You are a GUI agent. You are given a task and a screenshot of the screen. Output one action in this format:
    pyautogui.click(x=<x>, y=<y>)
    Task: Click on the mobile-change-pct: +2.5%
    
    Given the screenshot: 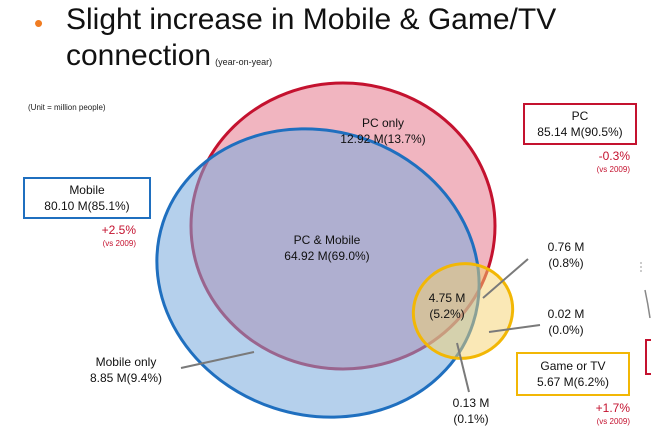 What is the action you would take?
    pyautogui.click(x=118, y=230)
    